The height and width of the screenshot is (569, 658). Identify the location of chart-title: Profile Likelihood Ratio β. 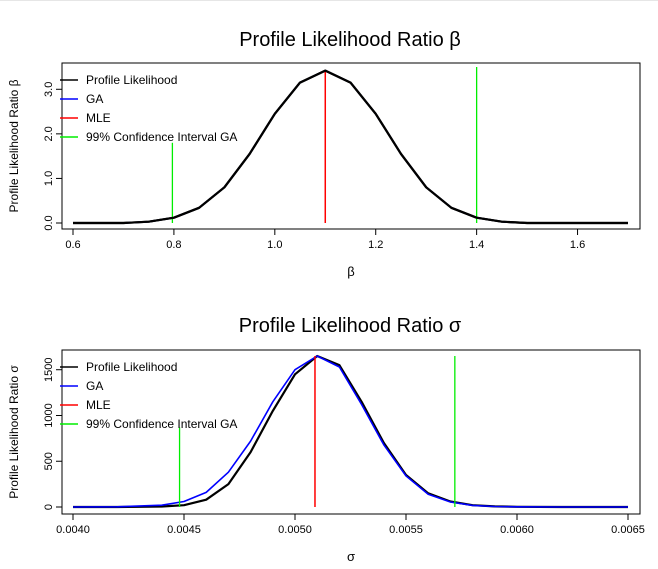
(350, 40).